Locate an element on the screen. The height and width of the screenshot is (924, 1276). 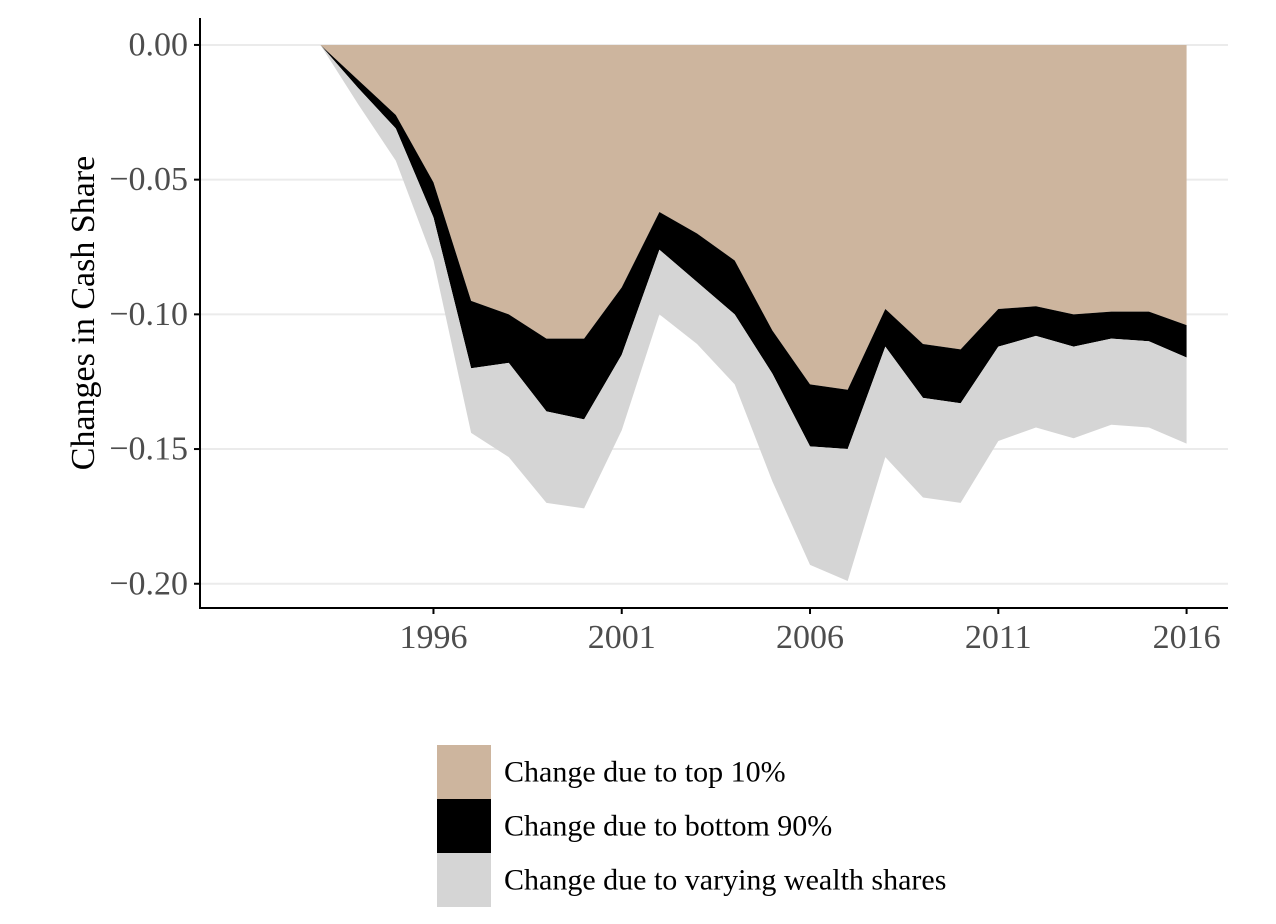
x-tick-label-3: 2011 is located at coordinates (998, 637).